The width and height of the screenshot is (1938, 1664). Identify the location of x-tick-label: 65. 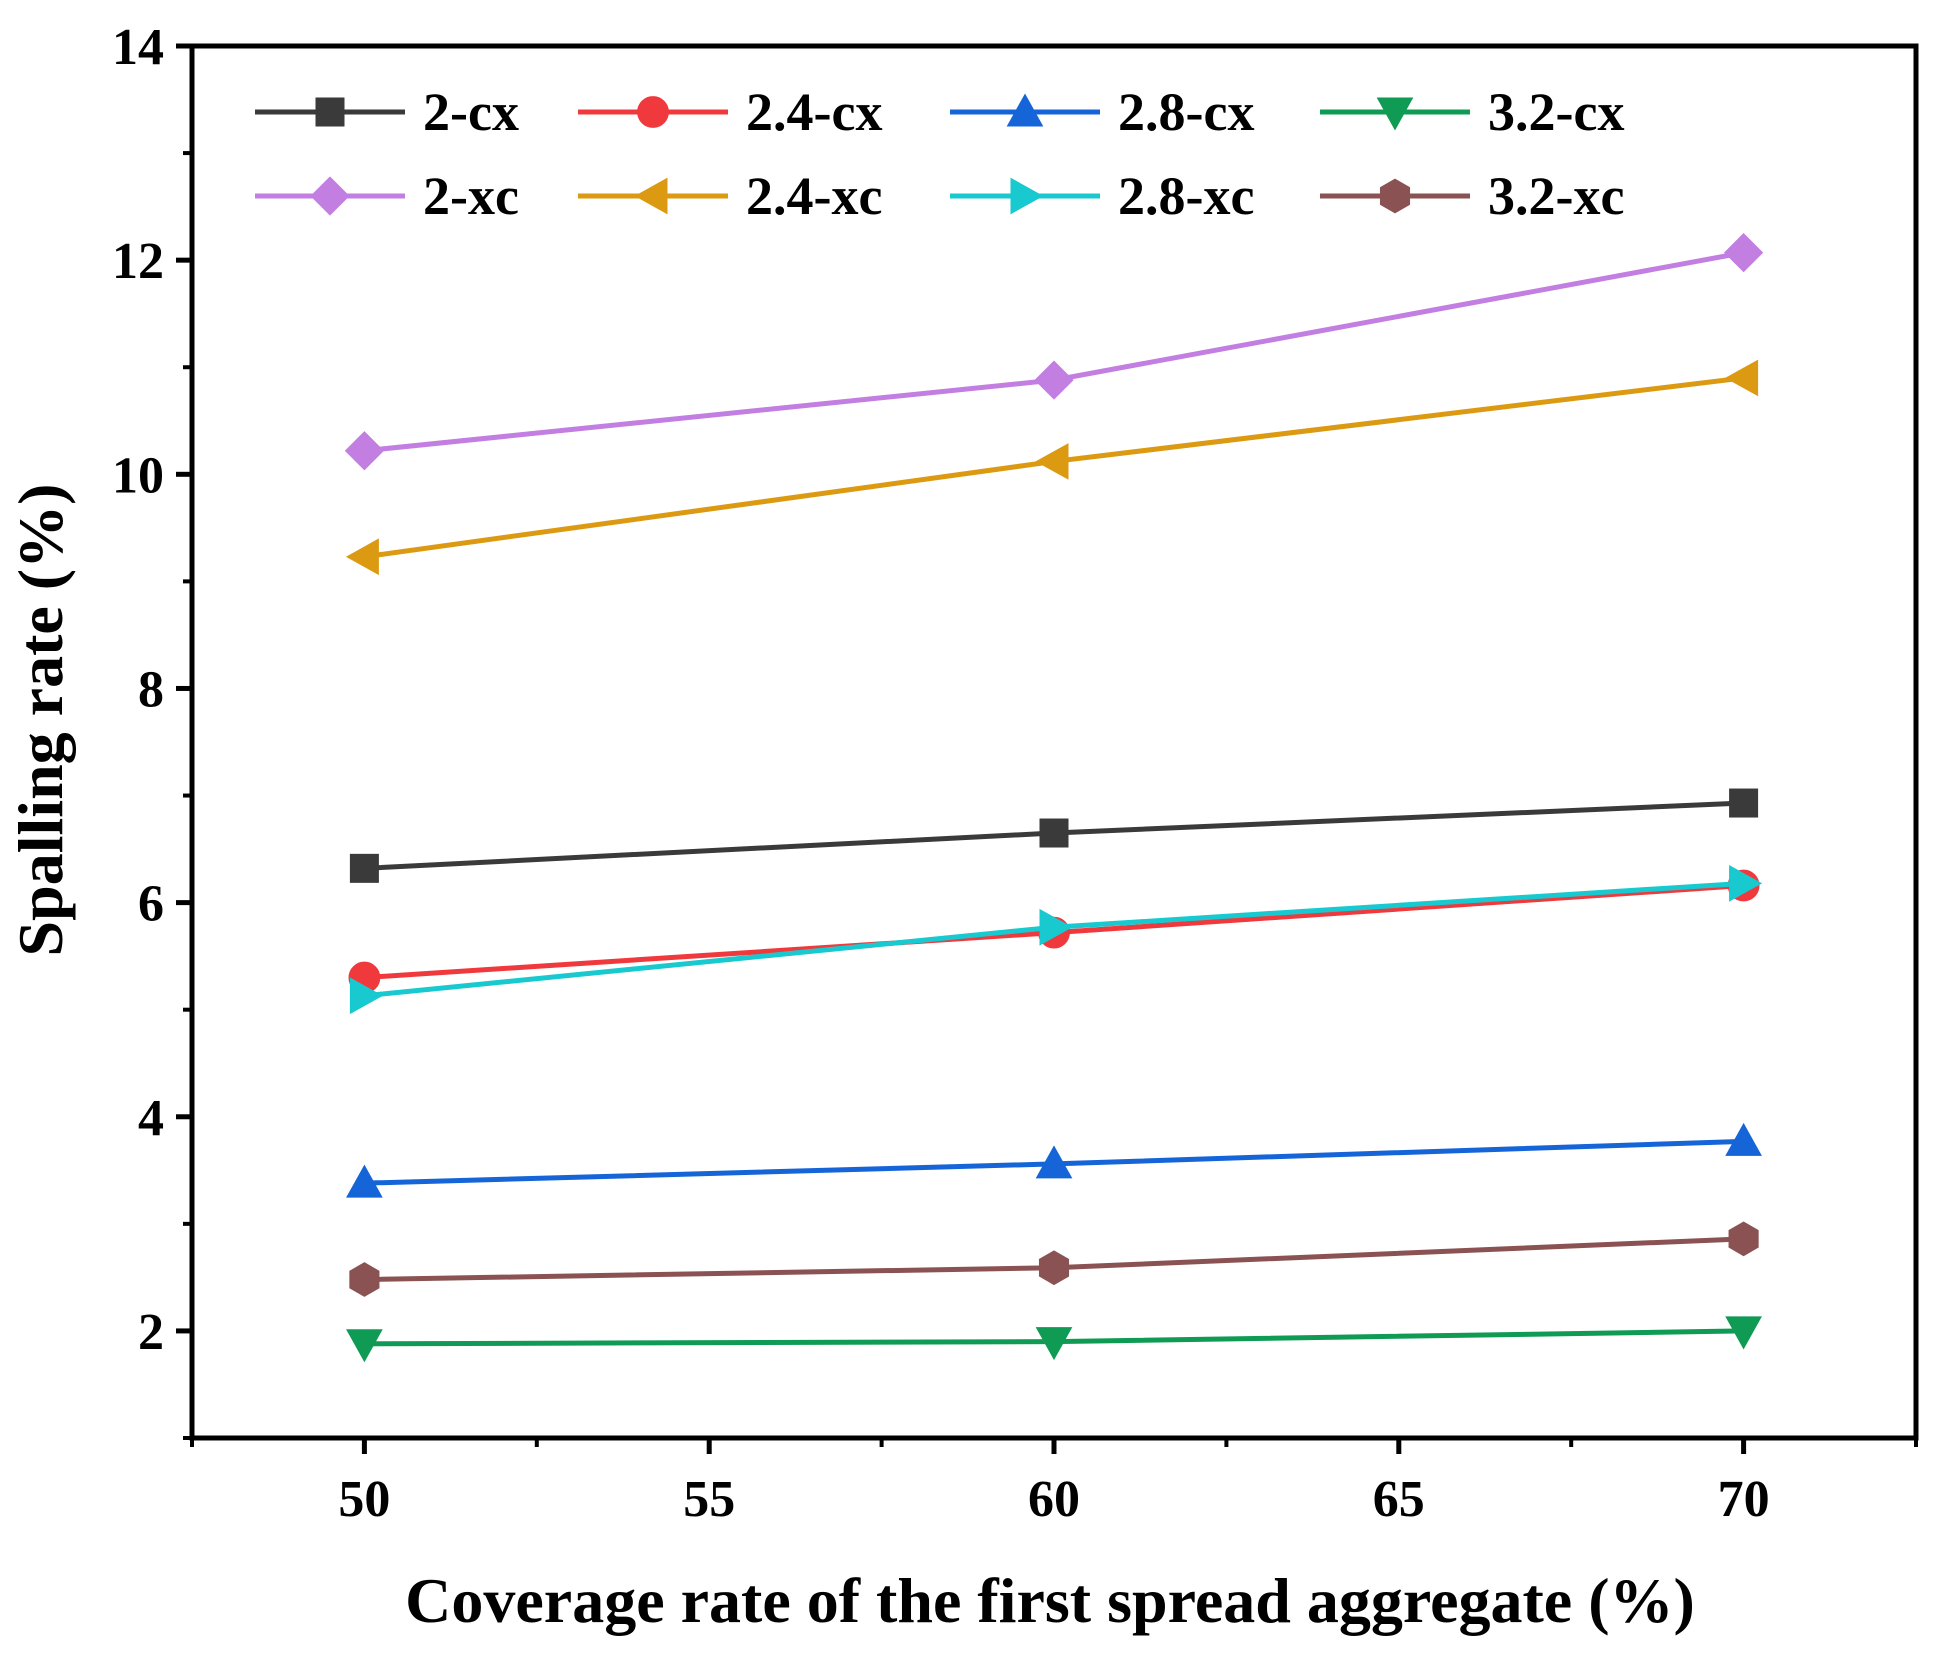
(1399, 1499).